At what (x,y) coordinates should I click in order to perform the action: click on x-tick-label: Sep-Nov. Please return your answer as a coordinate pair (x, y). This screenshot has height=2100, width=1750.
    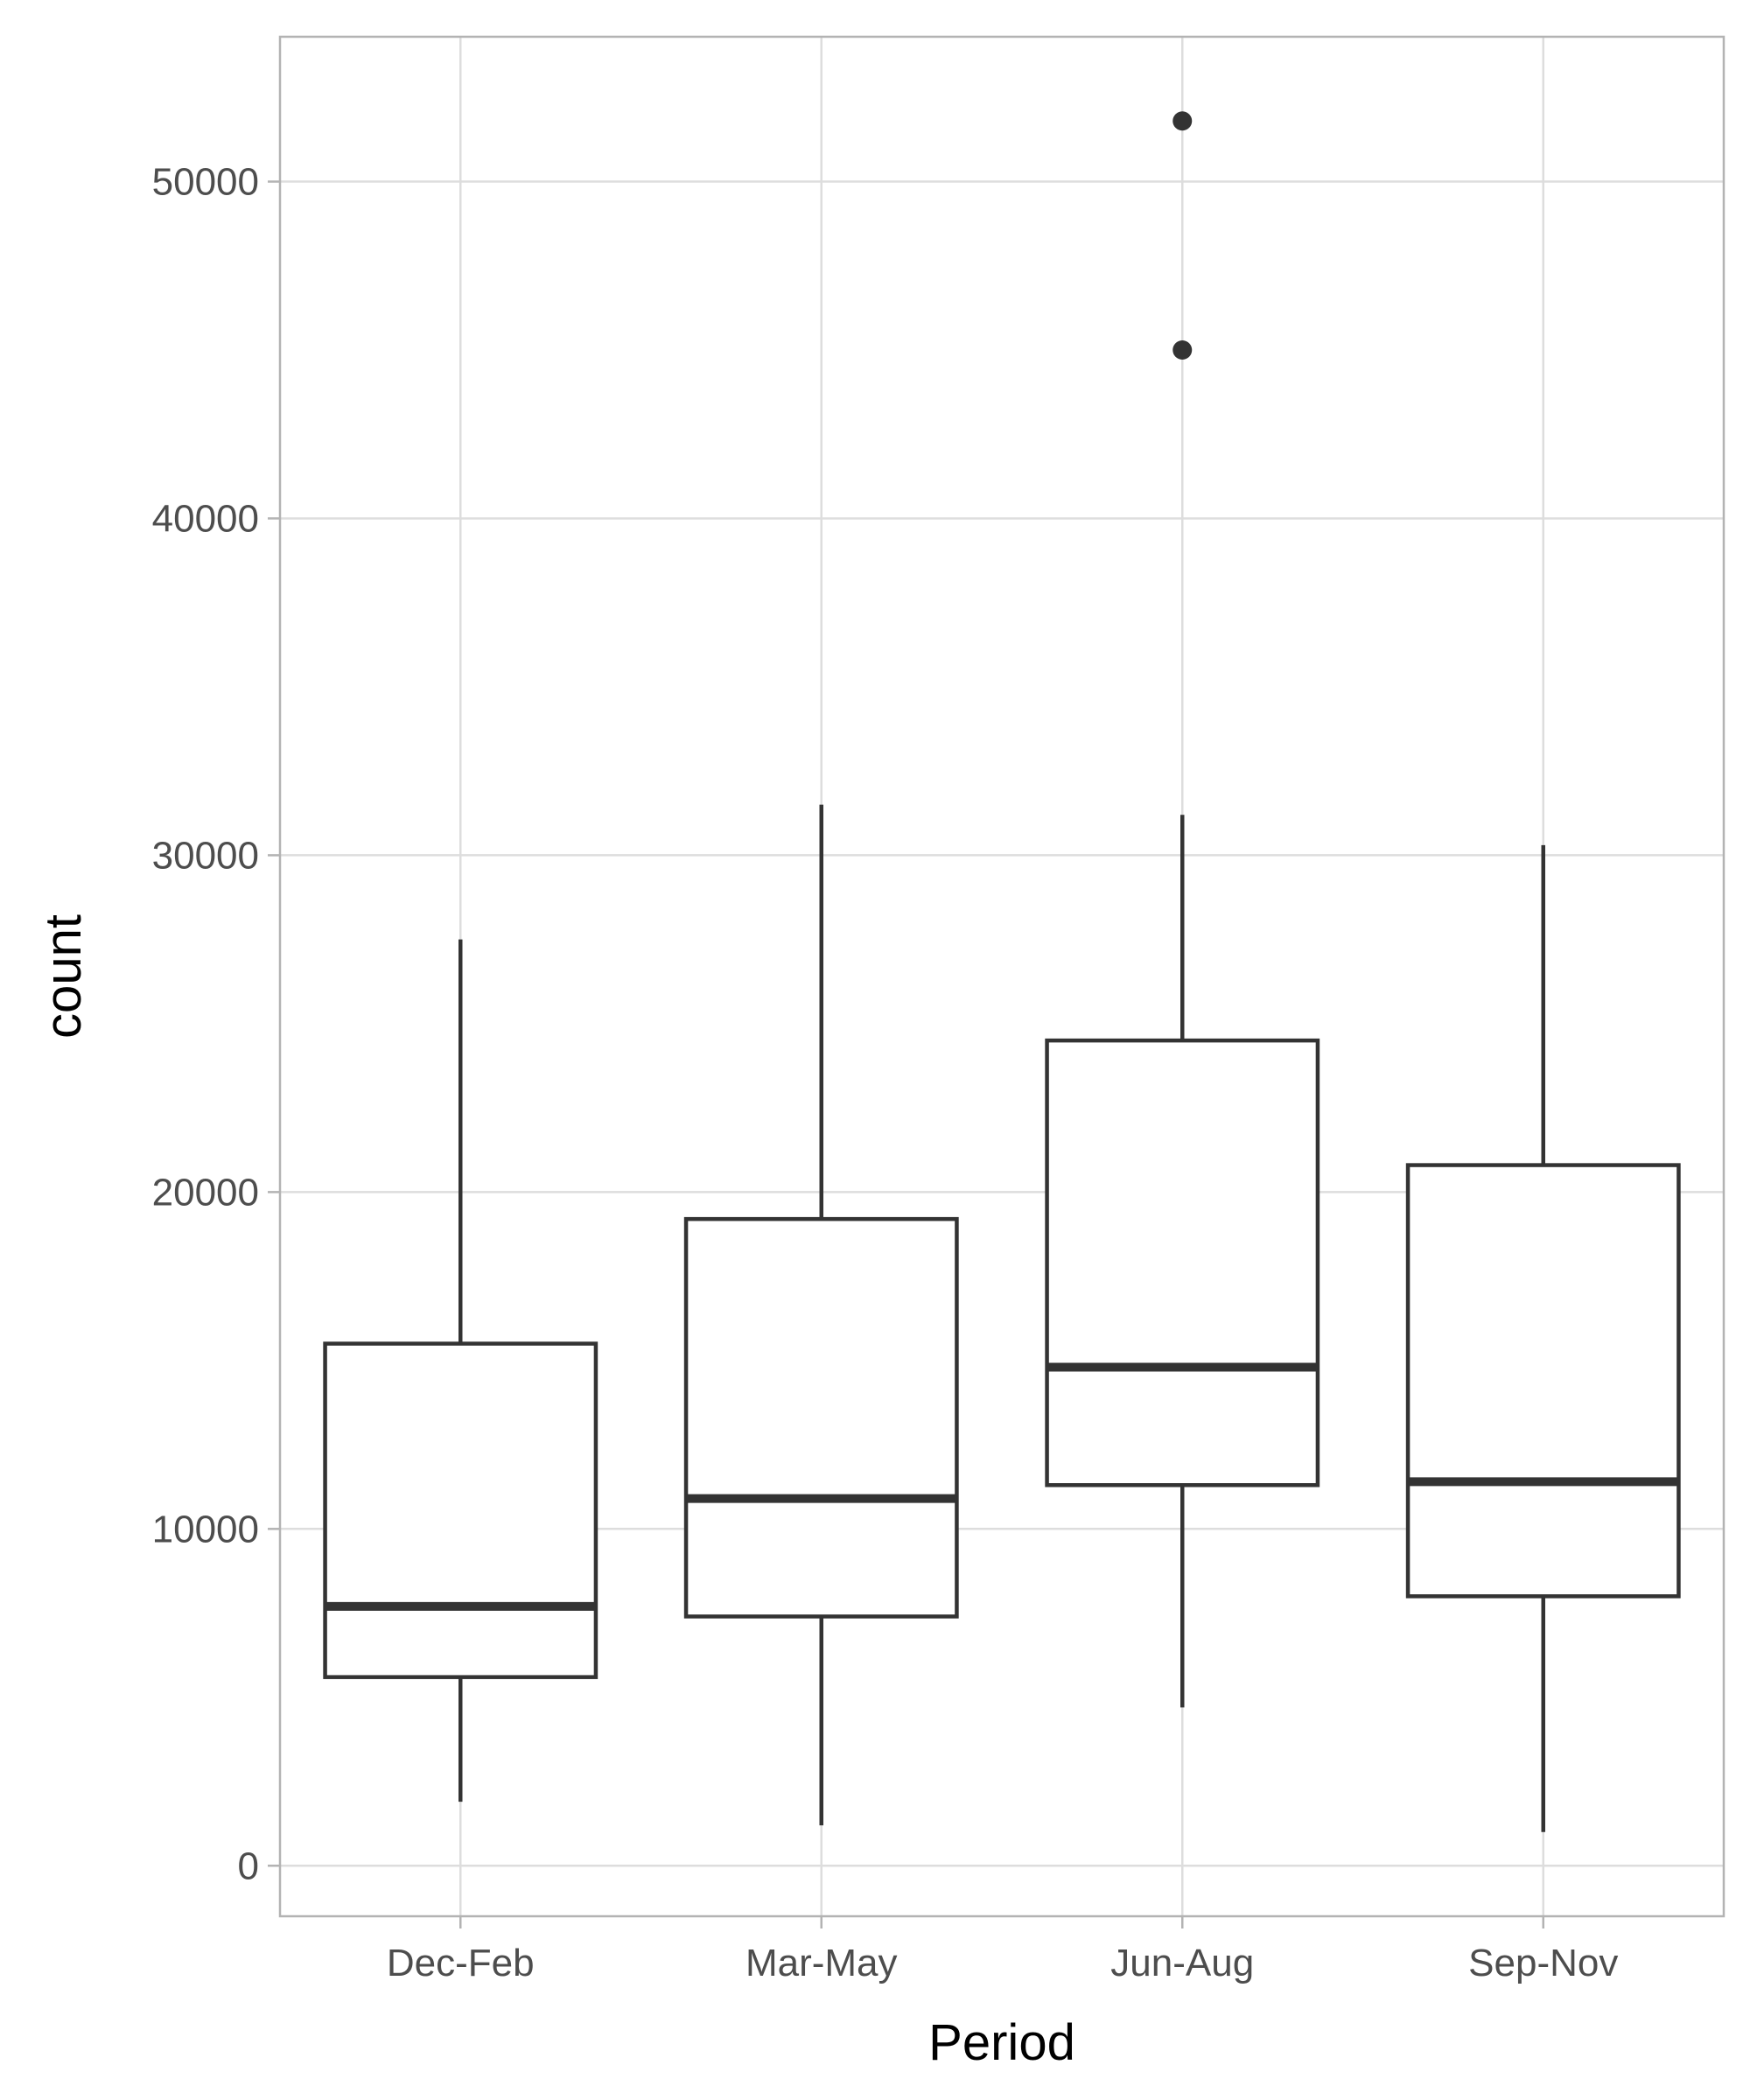
    Looking at the image, I should click on (1543, 1963).